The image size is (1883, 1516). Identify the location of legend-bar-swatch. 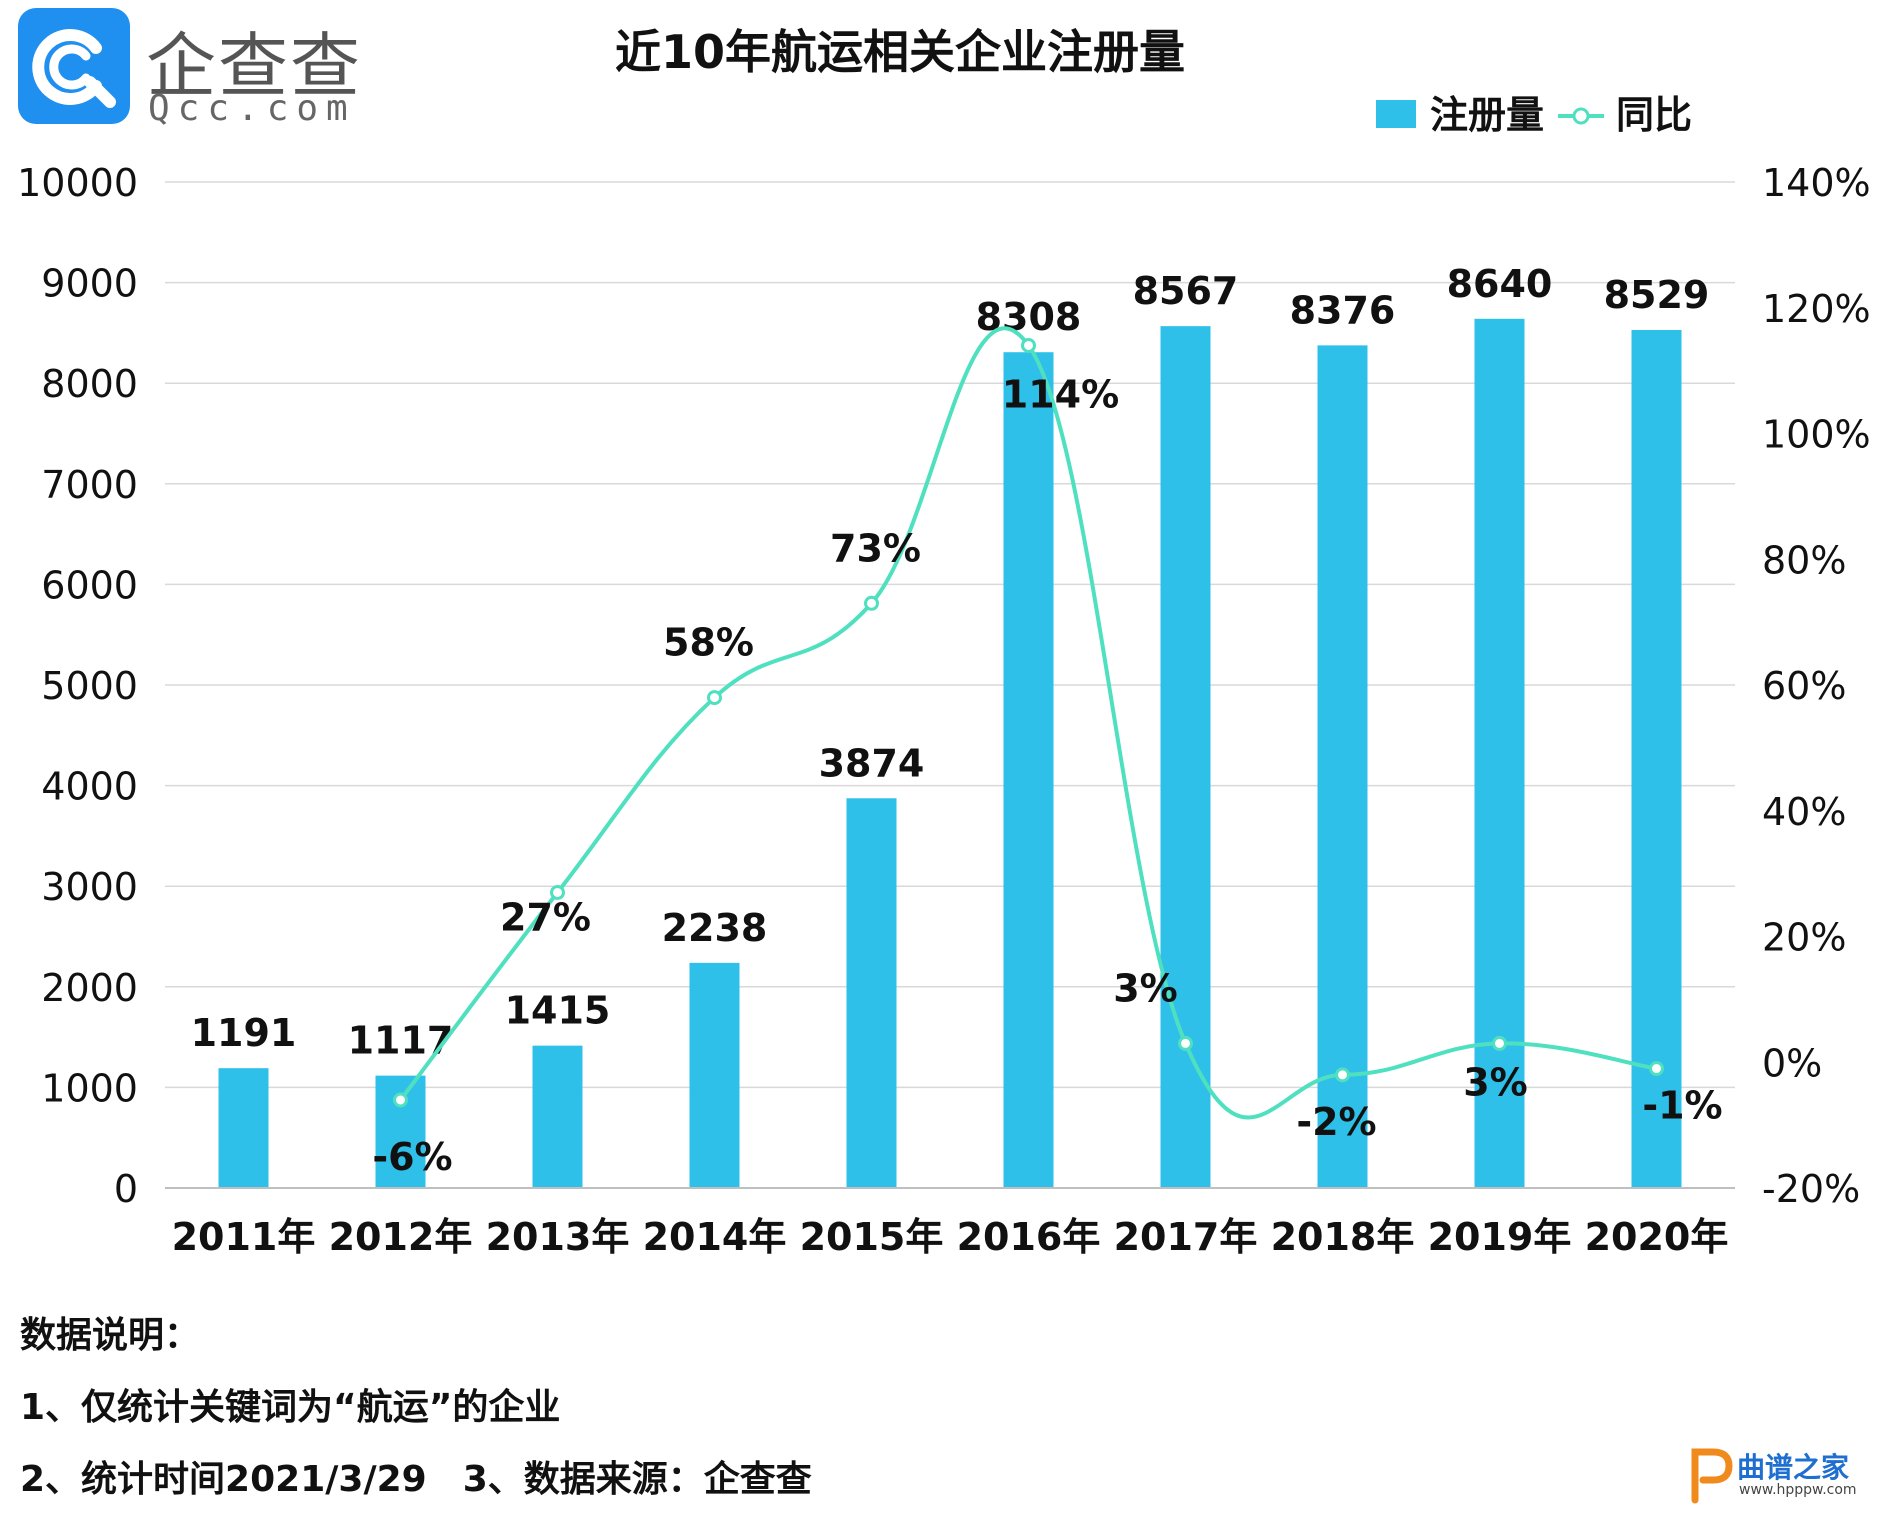
(1396, 114).